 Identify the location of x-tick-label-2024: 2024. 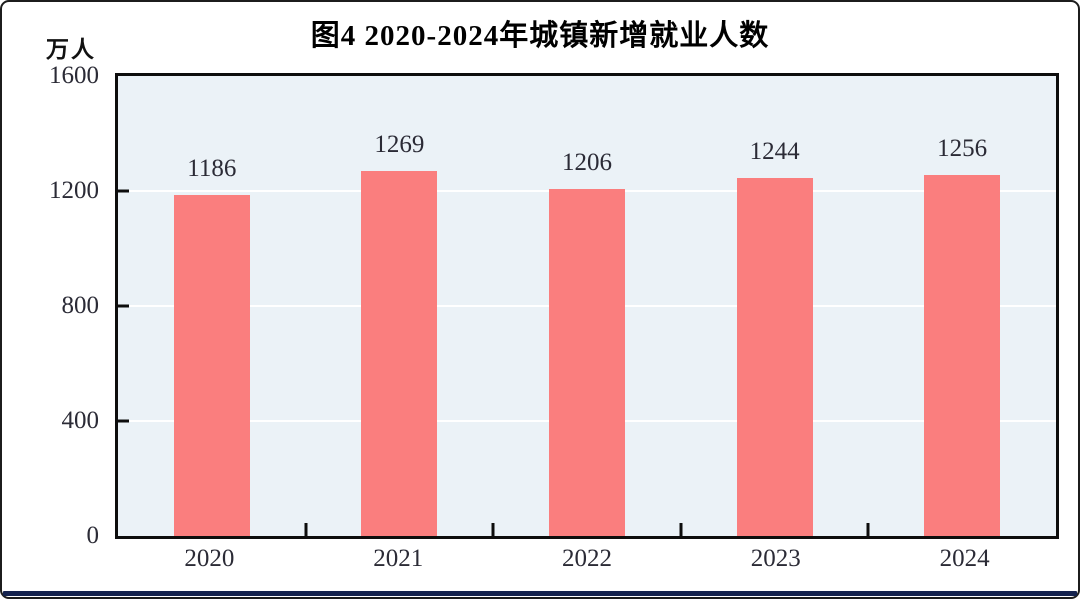
(964, 558).